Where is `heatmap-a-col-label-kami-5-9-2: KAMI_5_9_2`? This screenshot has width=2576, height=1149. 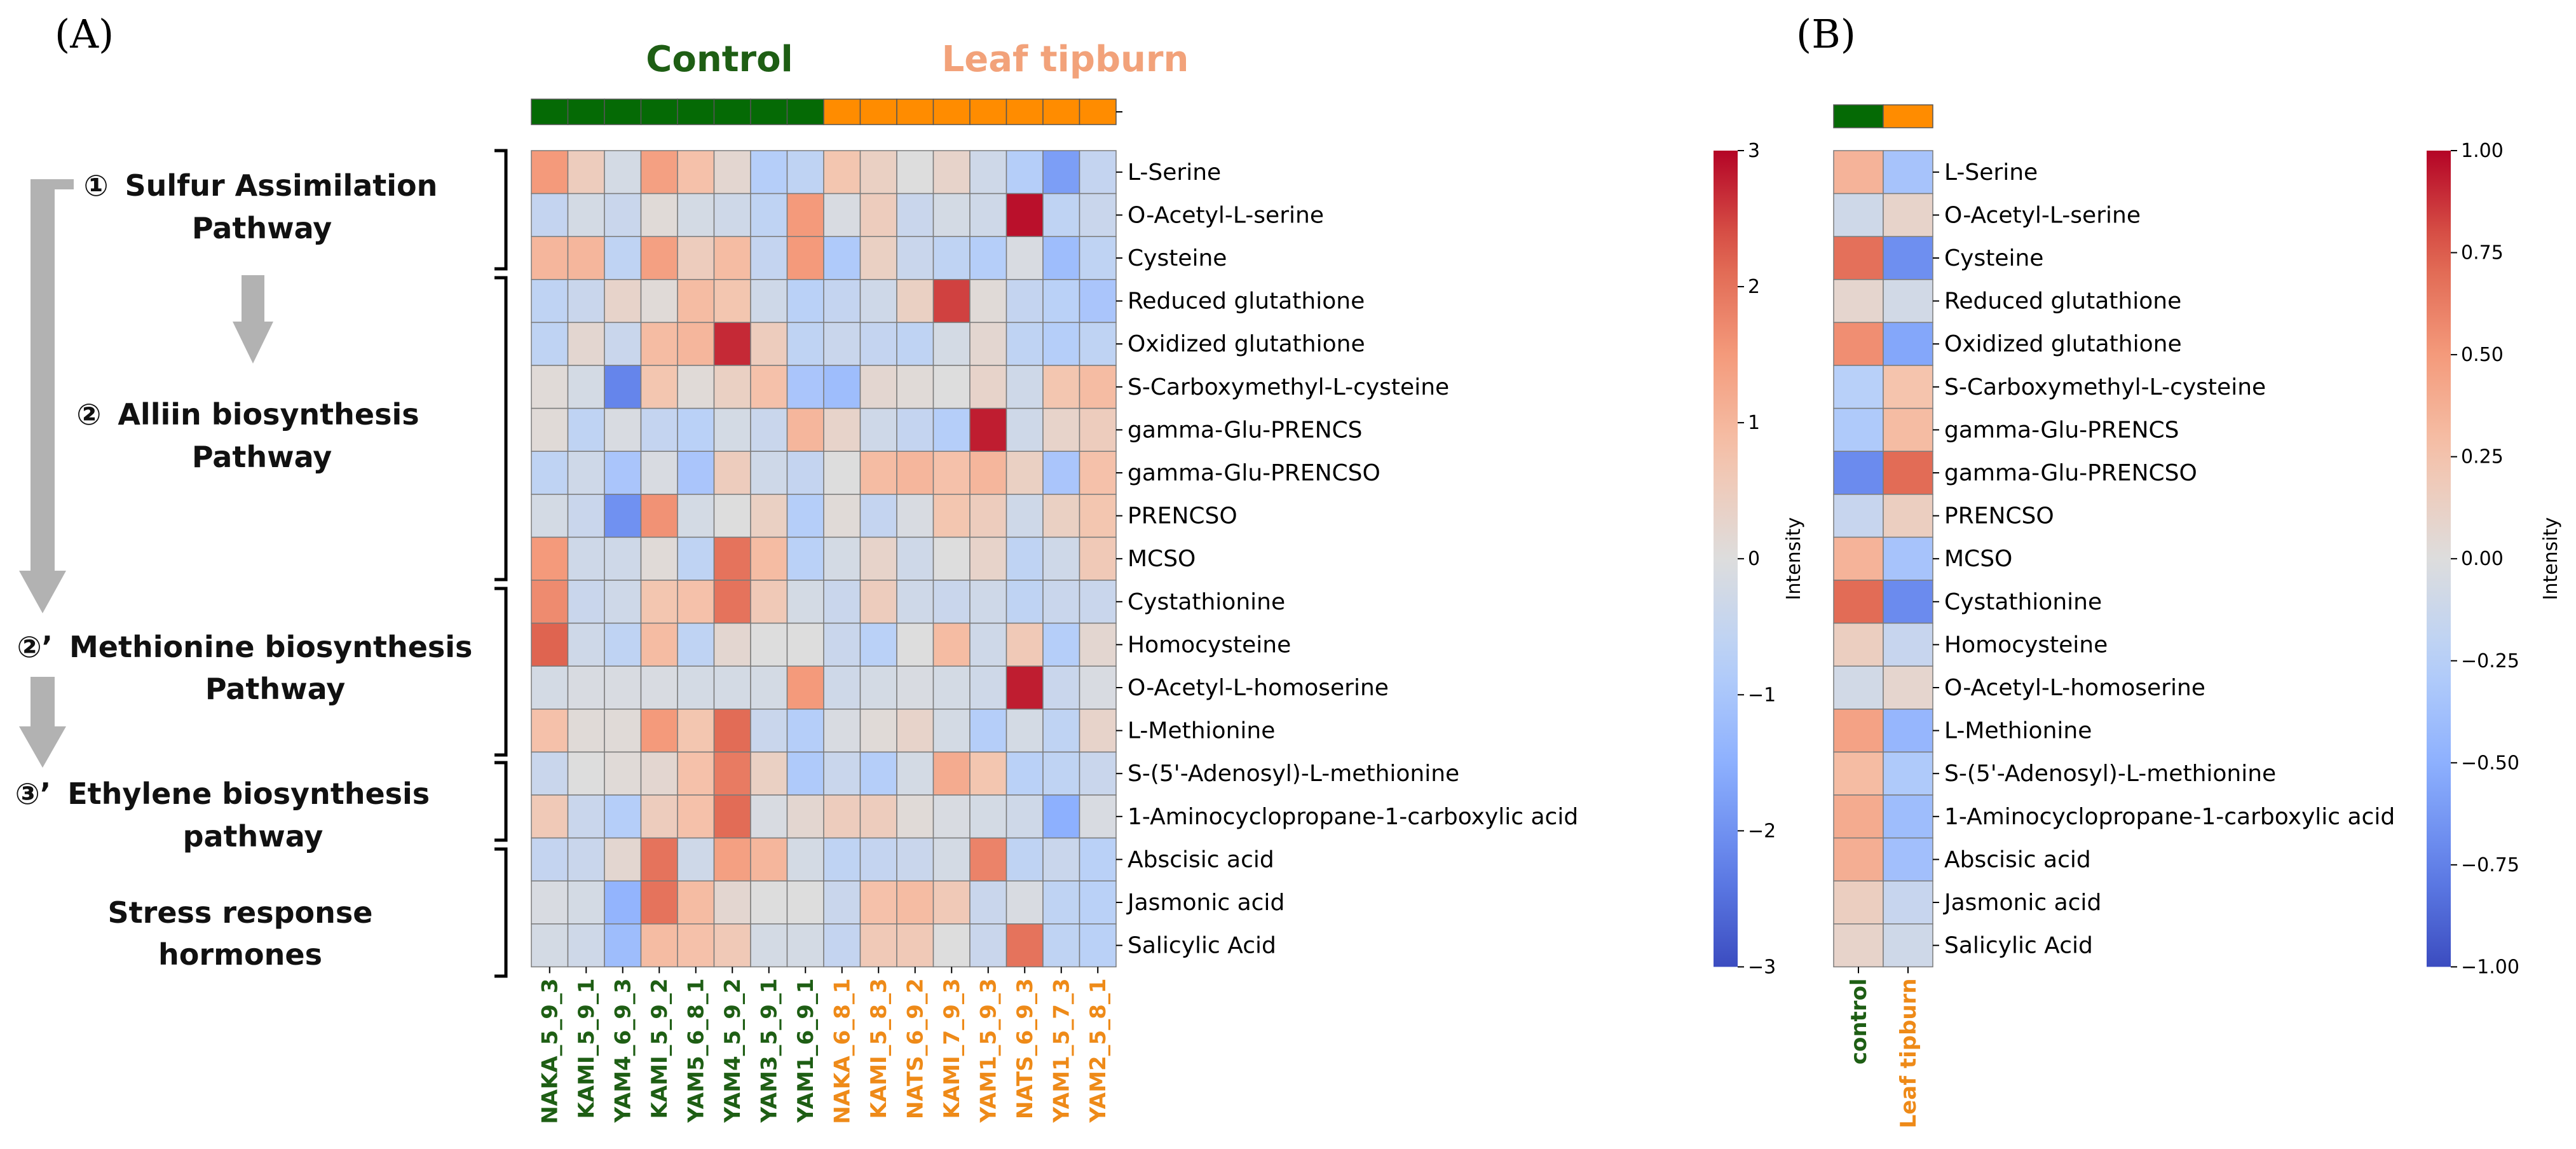
heatmap-a-col-label-kami-5-9-2: KAMI_5_9_2 is located at coordinates (659, 1048).